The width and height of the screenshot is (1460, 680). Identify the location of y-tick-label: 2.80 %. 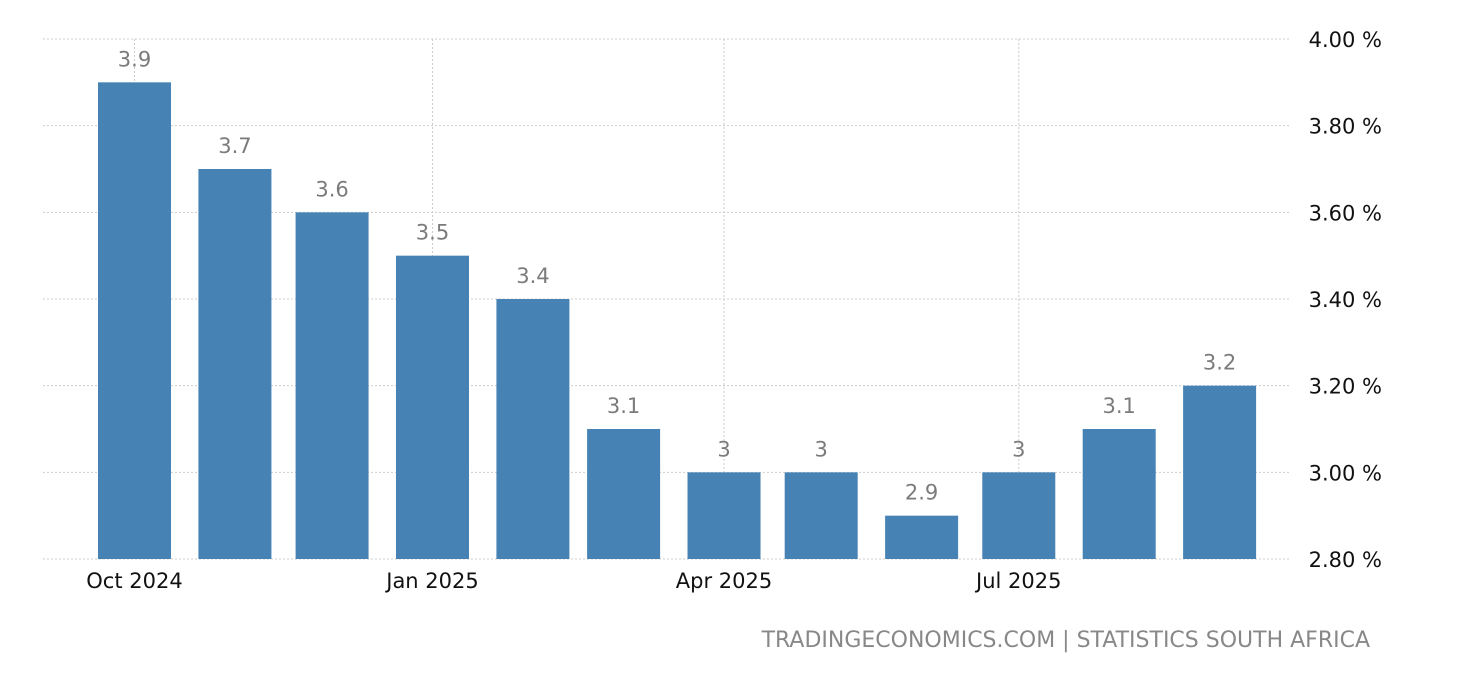
(1345, 560).